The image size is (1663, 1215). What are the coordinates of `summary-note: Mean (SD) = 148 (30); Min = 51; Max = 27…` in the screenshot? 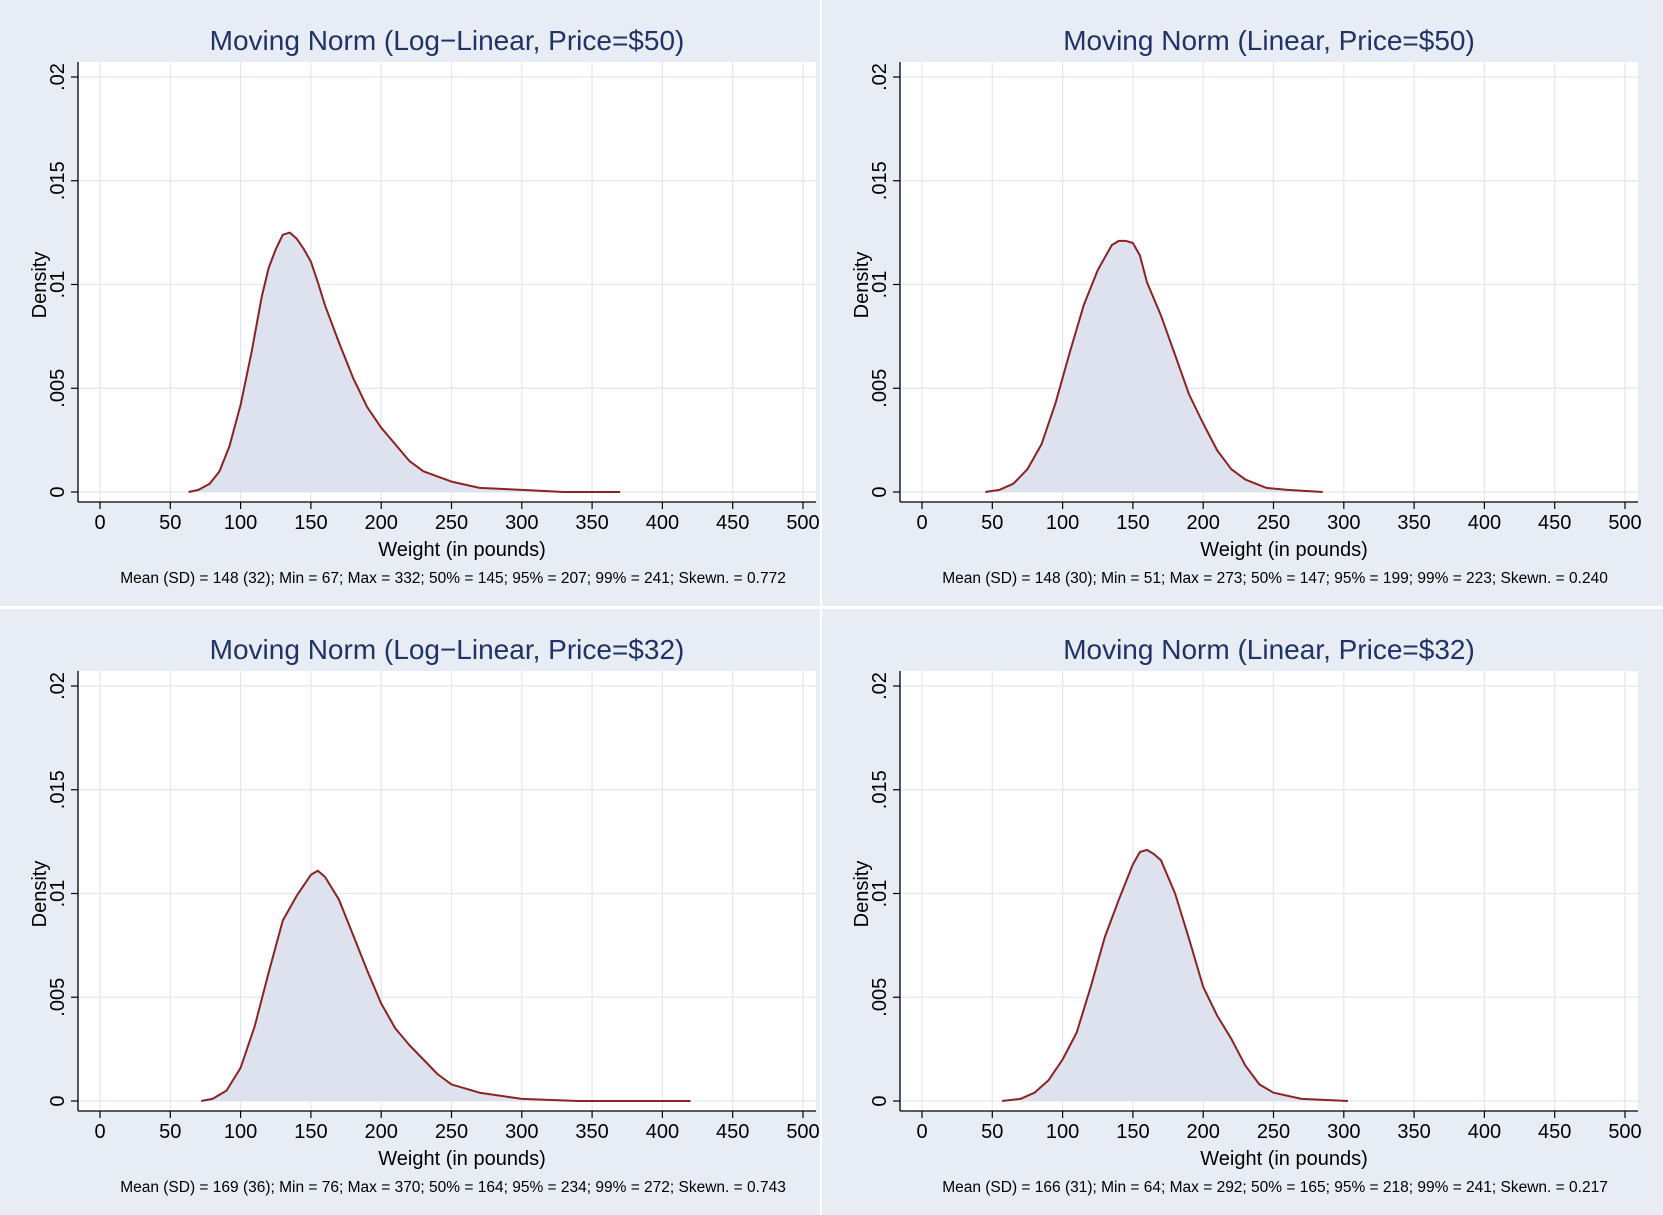 It's located at (1275, 578).